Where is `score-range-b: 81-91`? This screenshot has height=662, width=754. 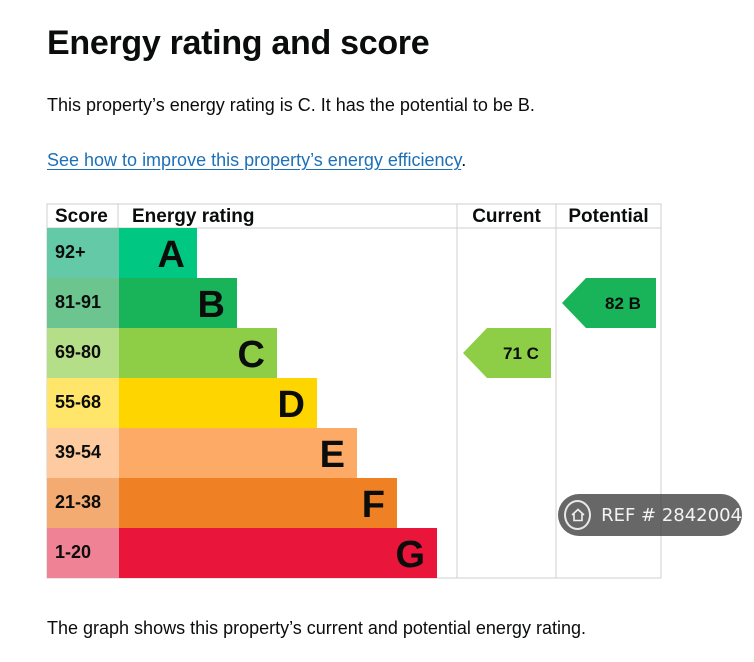
score-range-b: 81-91 is located at coordinates (78, 302).